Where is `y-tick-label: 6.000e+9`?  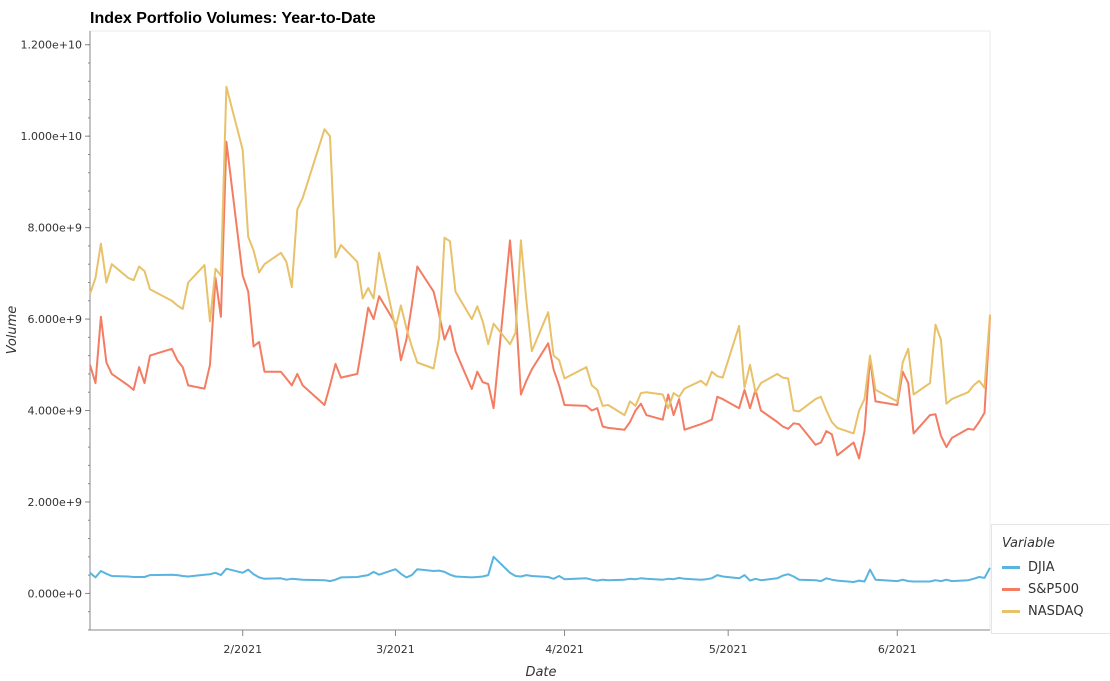 y-tick-label: 6.000e+9 is located at coordinates (55, 319).